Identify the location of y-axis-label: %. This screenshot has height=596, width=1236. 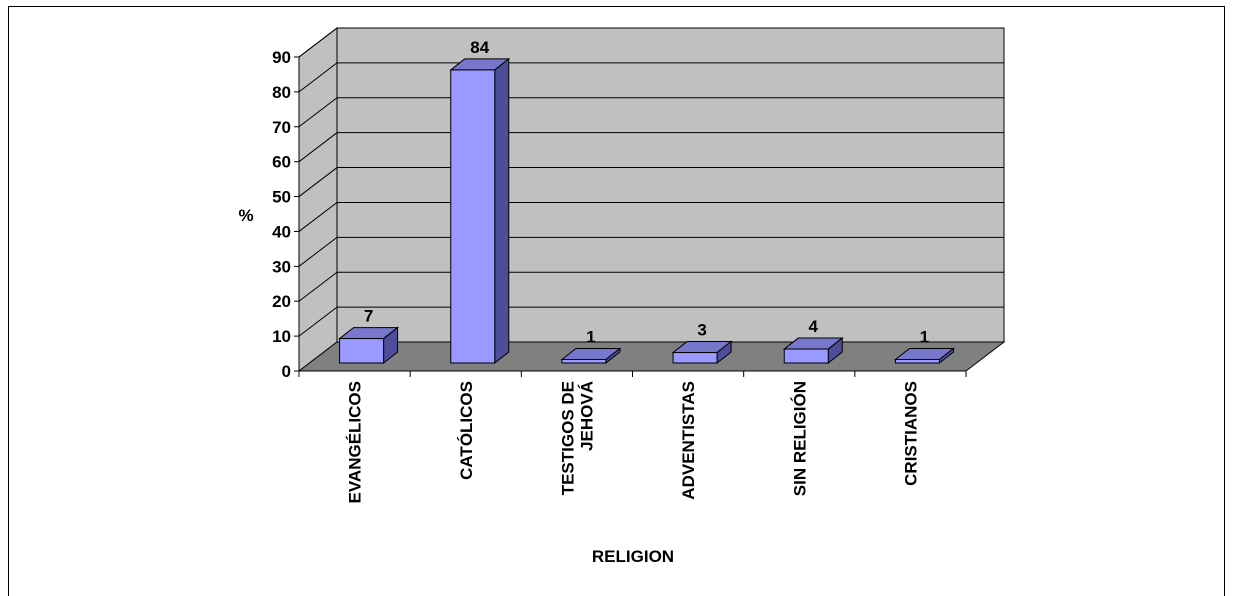
(245, 215).